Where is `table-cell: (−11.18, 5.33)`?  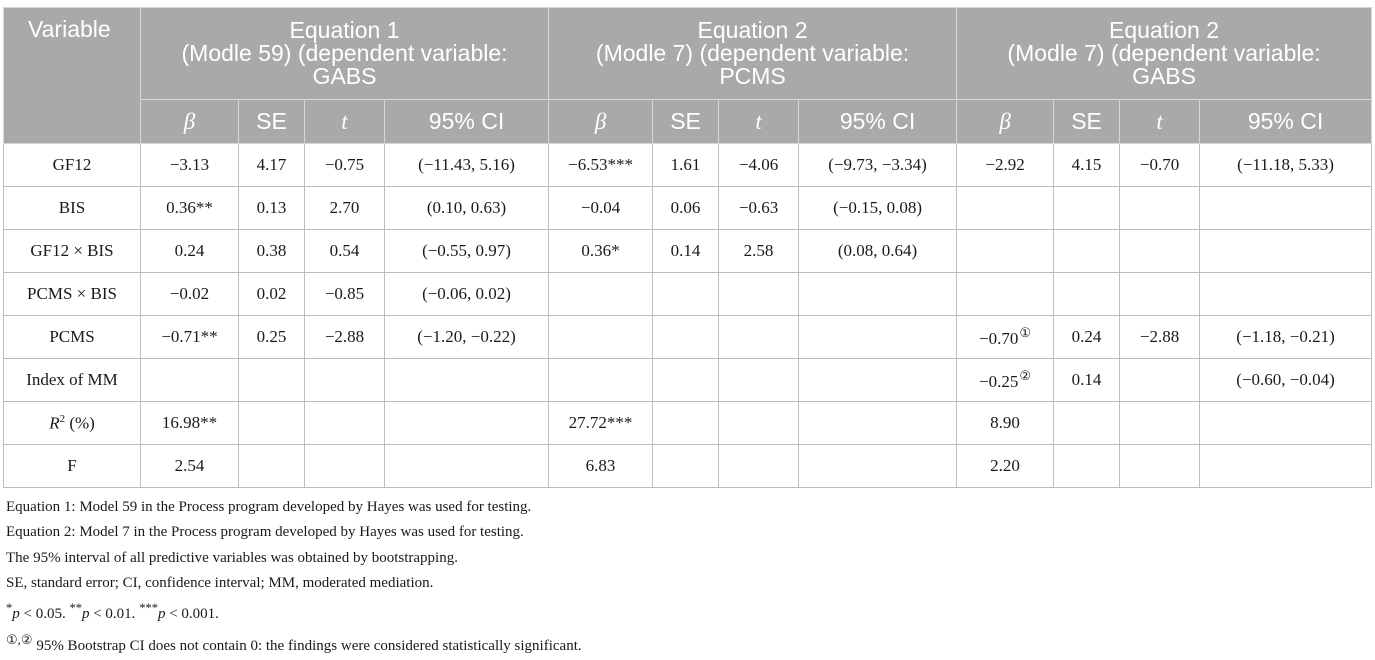 table-cell: (−11.18, 5.33) is located at coordinates (1286, 165).